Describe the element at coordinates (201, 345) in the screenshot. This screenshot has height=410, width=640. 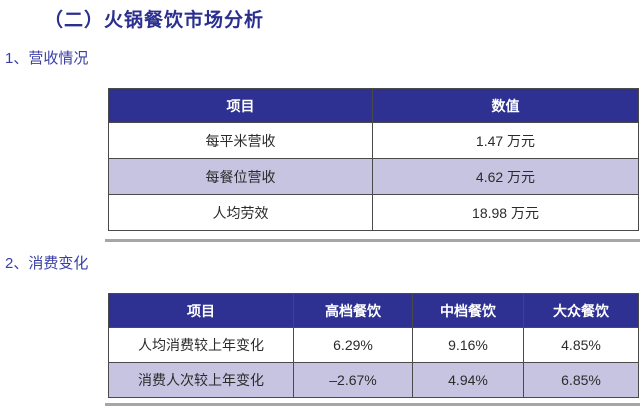
I see `consumption-row-label: 人均消费较上年变化` at that location.